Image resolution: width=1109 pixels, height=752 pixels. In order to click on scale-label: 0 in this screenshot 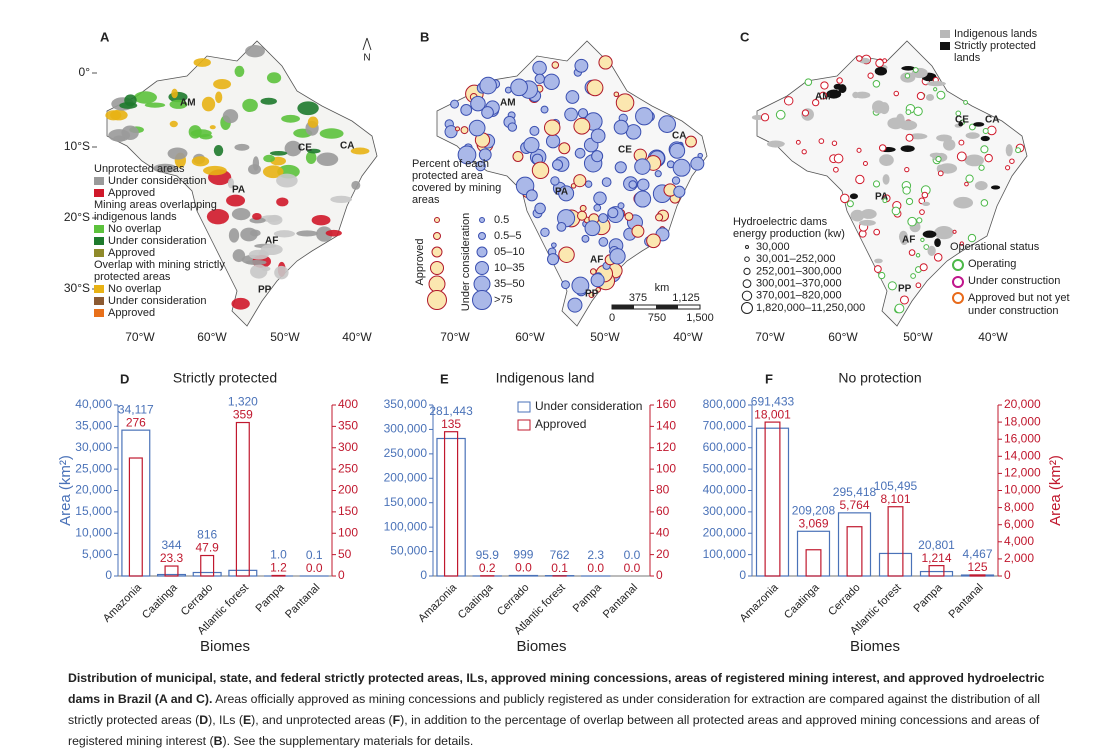, I will do `click(612, 318)`.